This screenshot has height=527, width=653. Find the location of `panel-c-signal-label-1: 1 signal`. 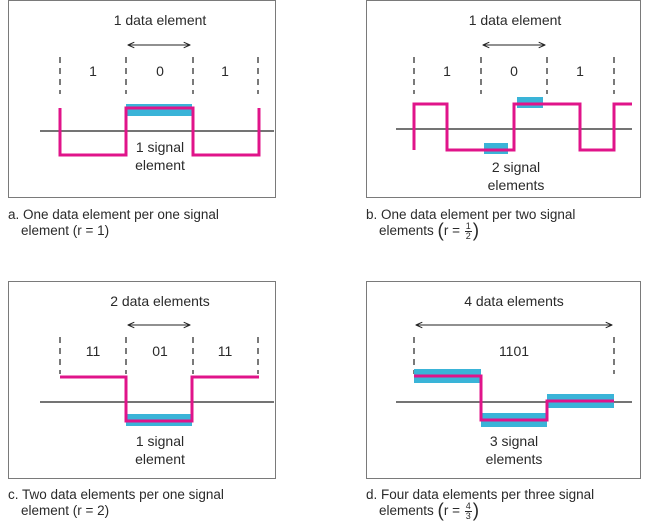

panel-c-signal-label-1: 1 signal is located at coordinates (160, 441).